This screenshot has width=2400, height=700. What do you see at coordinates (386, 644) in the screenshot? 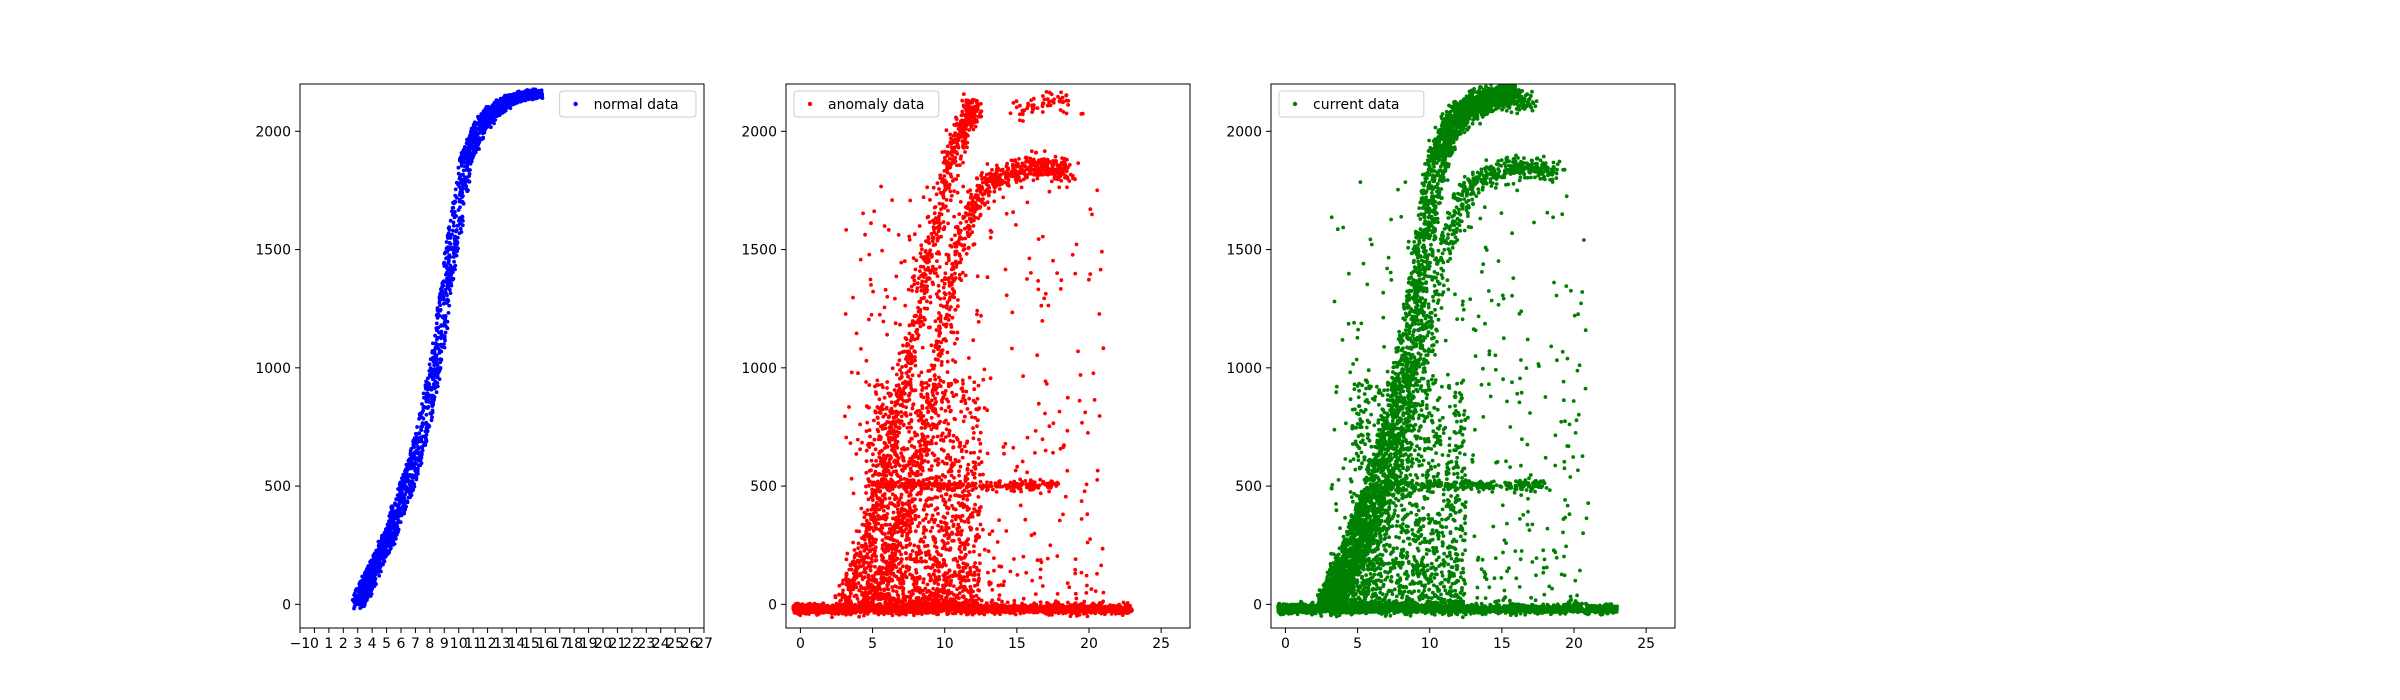
I see `x-tick-label: 5` at bounding box center [386, 644].